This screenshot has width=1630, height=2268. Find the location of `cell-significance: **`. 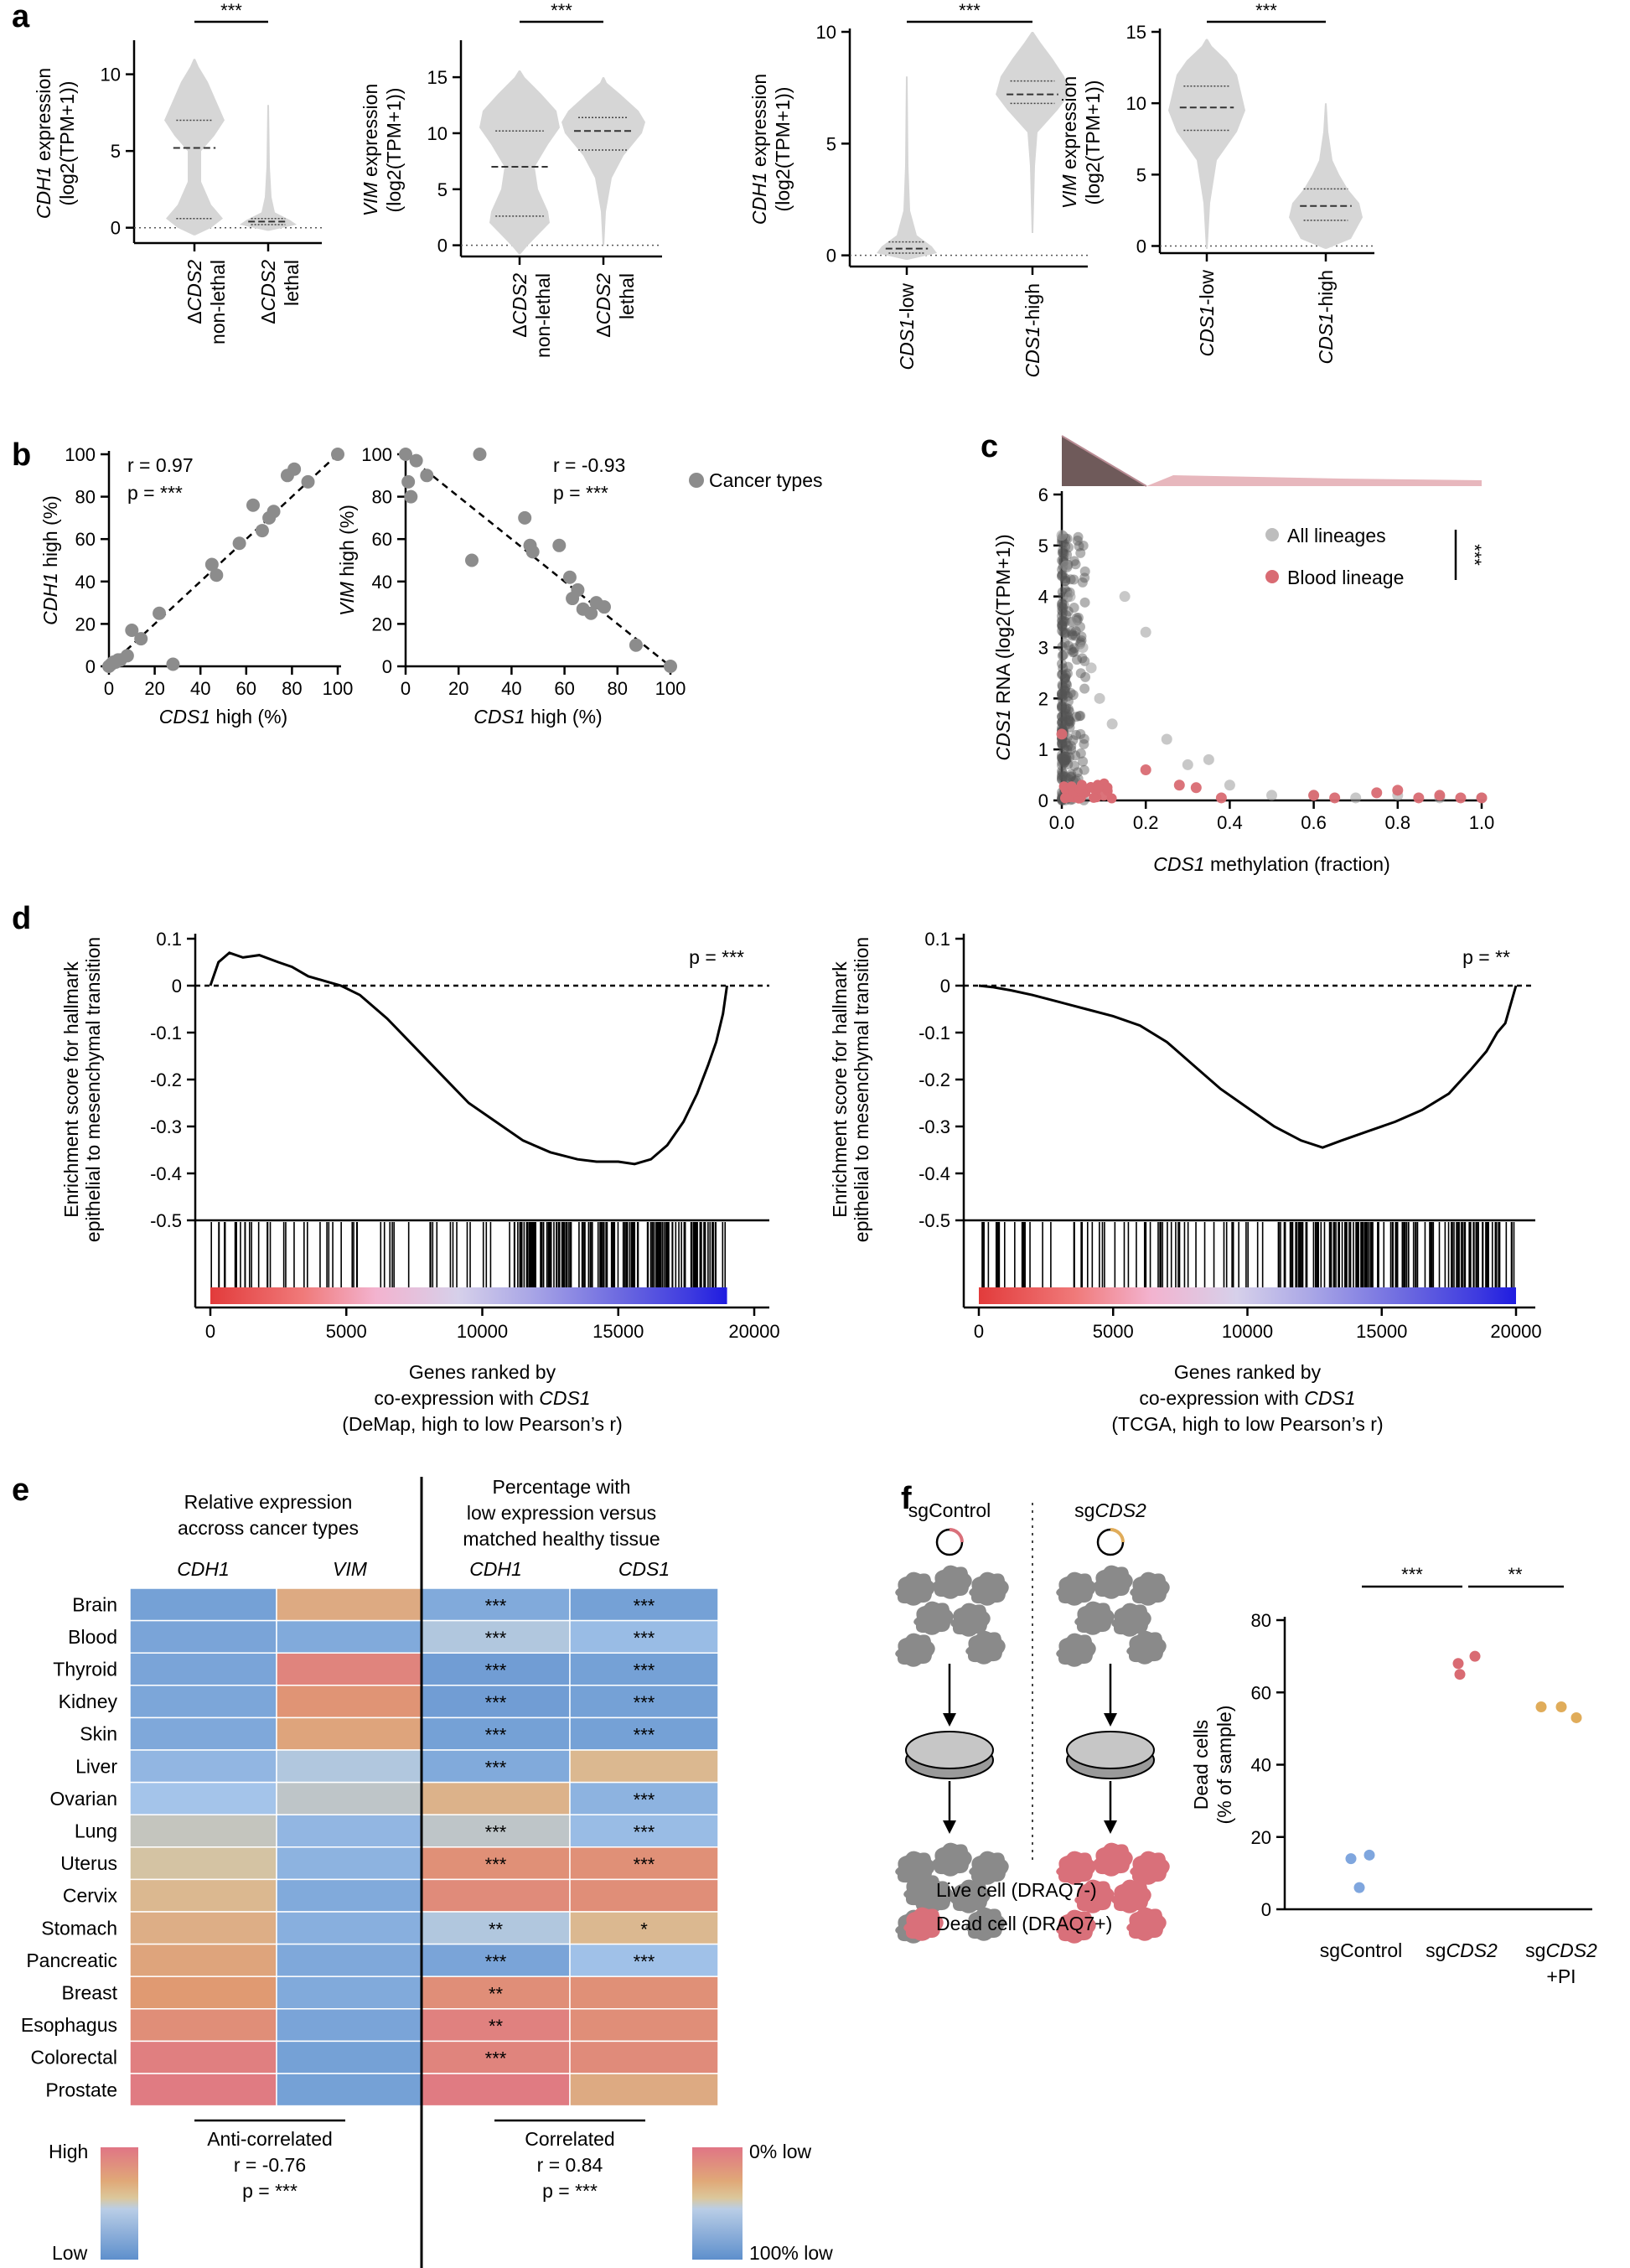

cell-significance: ** is located at coordinates (496, 1928).